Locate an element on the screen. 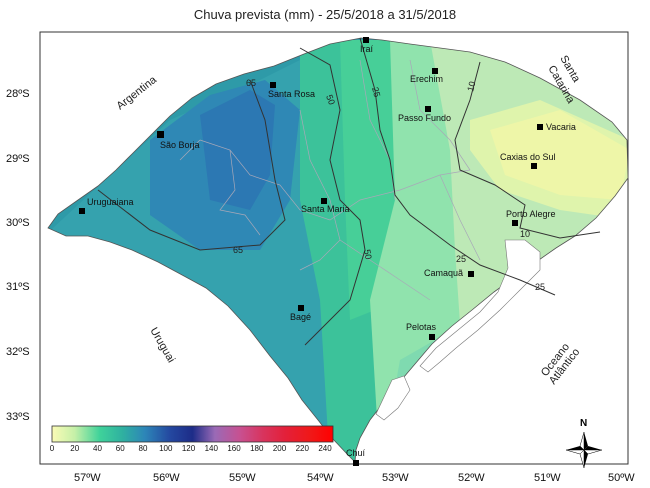 The height and width of the screenshot is (488, 650). city-bage: Bagé is located at coordinates (300, 313).